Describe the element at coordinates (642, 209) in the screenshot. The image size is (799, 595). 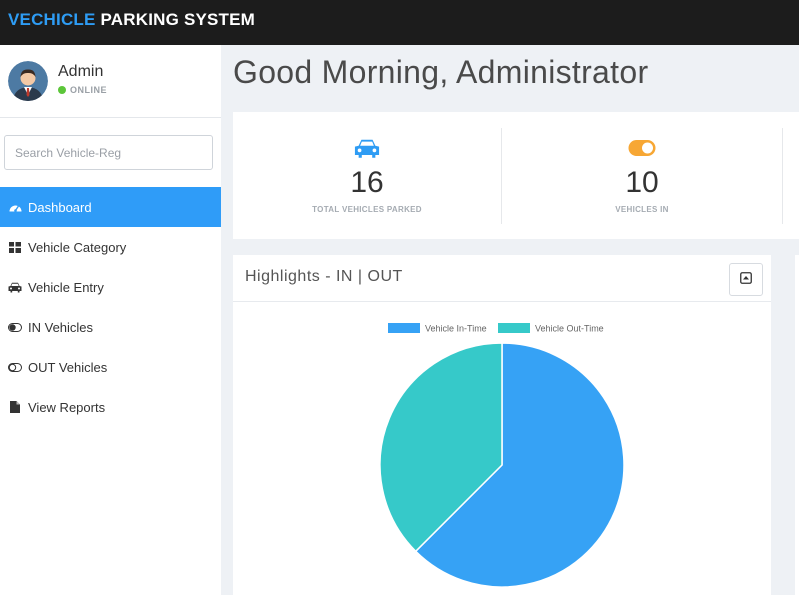
I see `stat-label: VEHICLES IN` at that location.